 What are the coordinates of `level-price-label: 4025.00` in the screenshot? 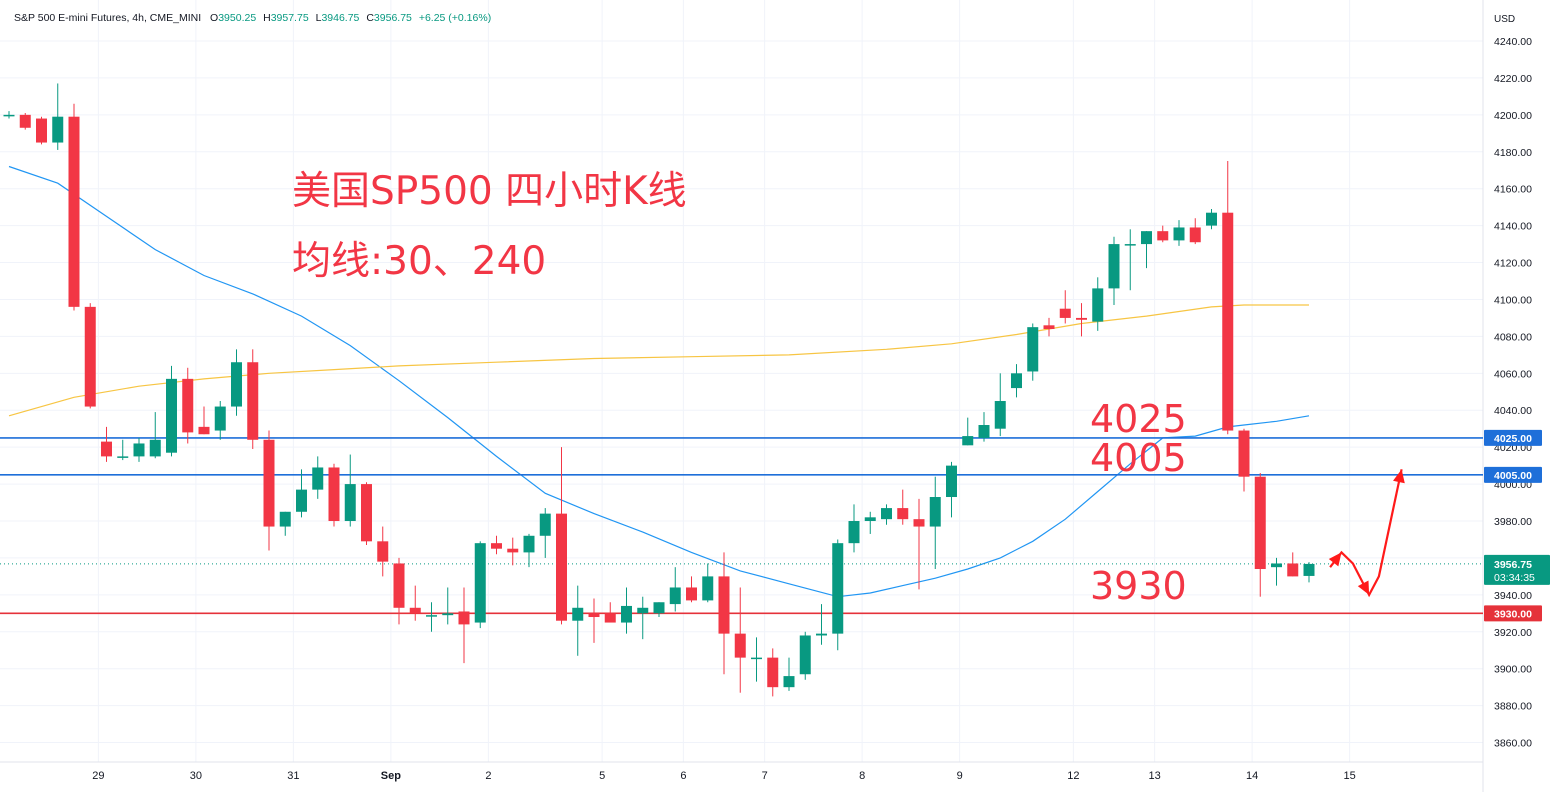 It's located at (1513, 439).